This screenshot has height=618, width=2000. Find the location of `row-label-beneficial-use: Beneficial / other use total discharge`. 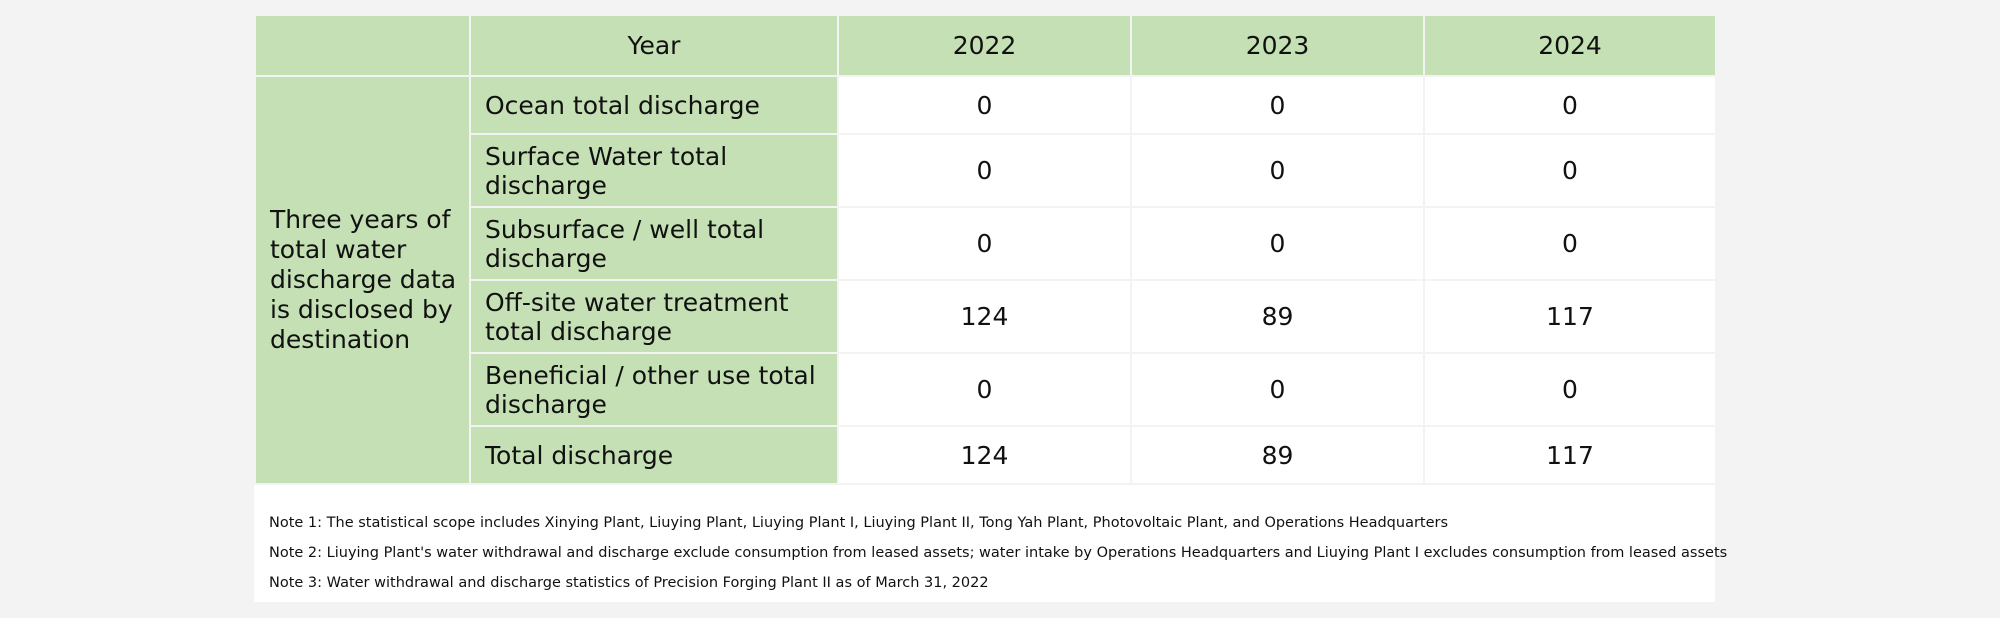

row-label-beneficial-use: Beneficial / other use total discharge is located at coordinates (654, 389).